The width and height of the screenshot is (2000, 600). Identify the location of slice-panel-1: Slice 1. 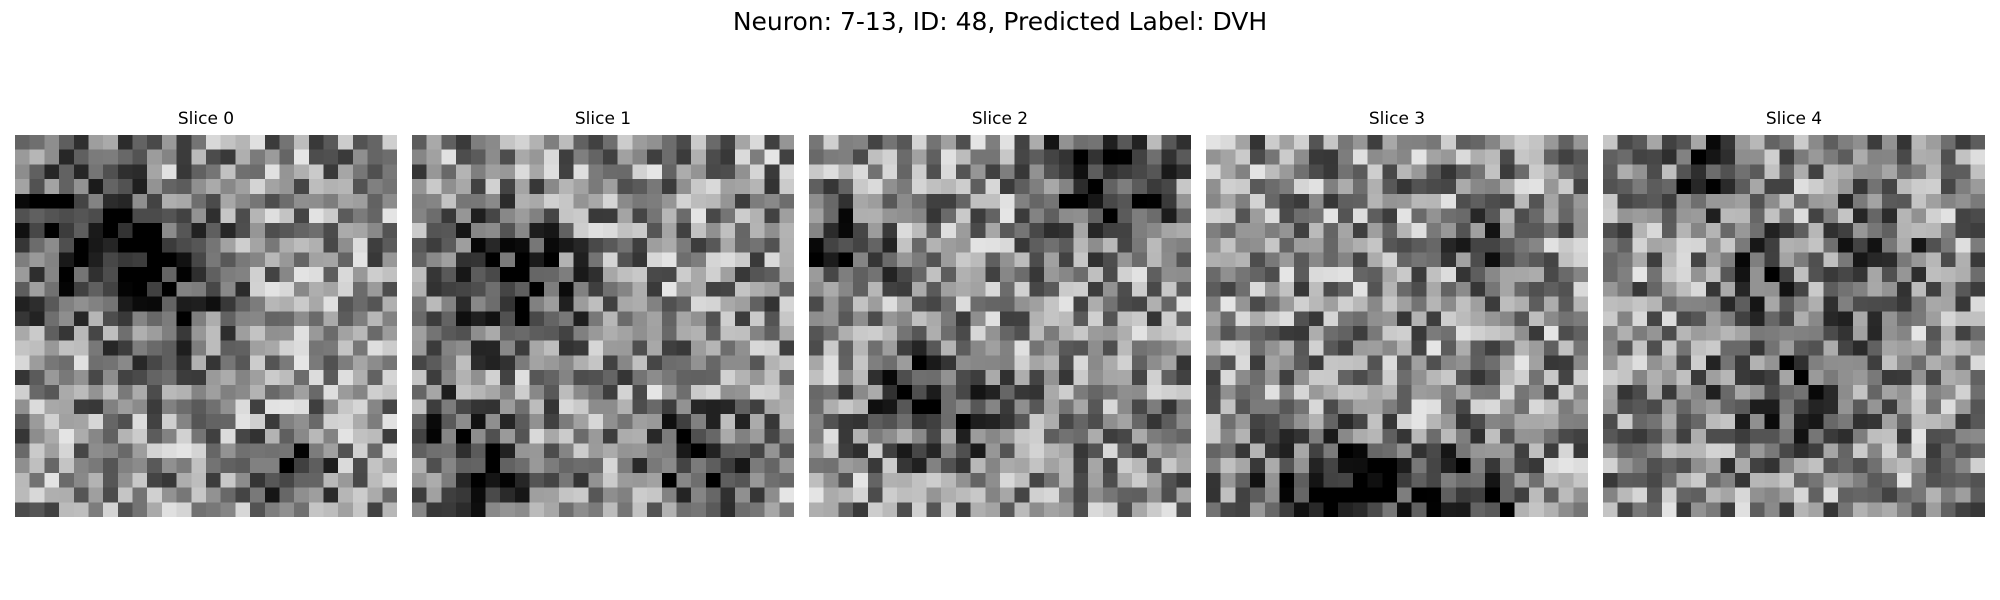
(603, 313).